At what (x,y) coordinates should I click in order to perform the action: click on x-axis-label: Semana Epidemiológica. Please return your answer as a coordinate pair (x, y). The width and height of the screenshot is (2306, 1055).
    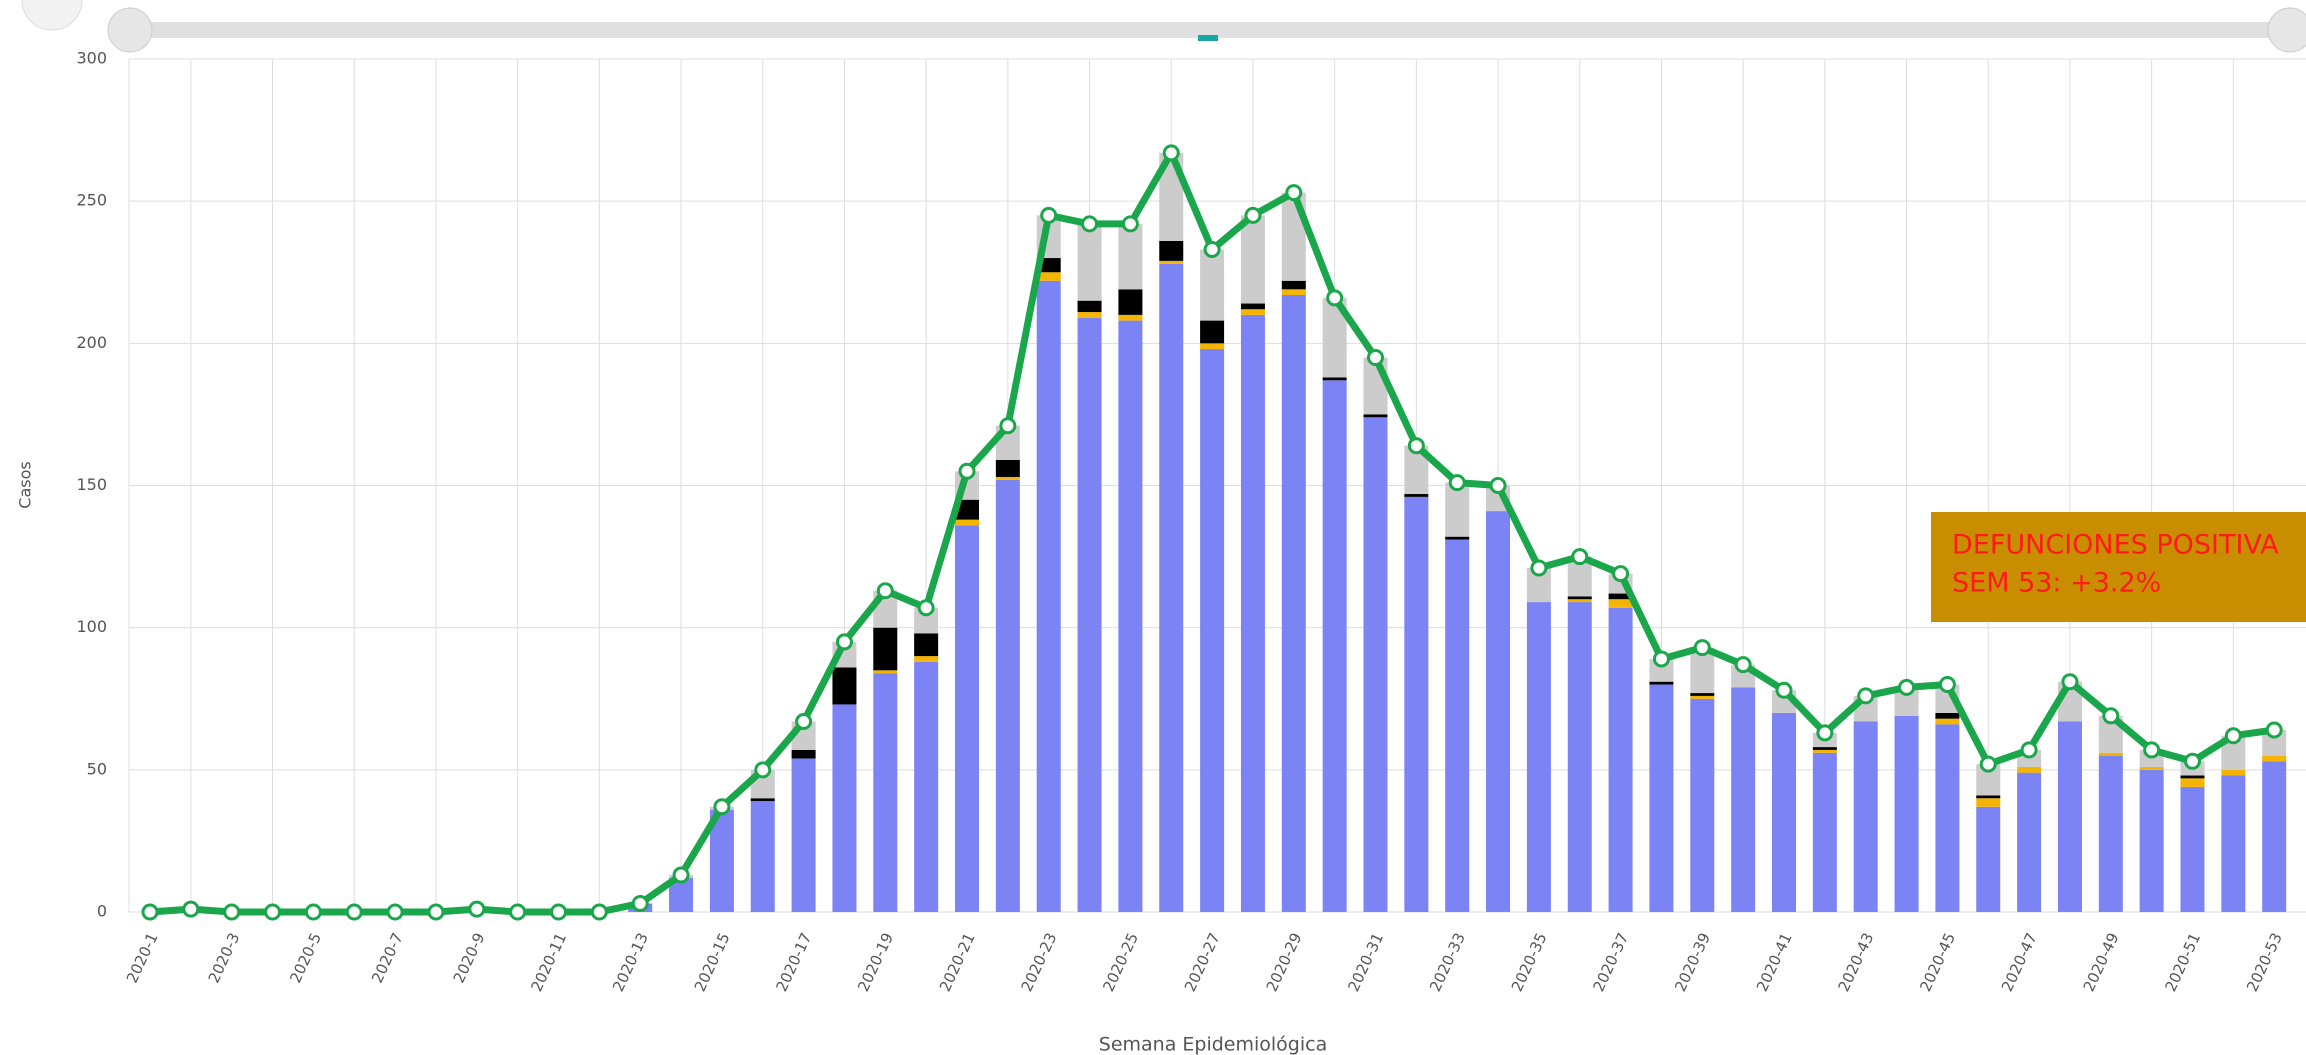
    Looking at the image, I should click on (1213, 1044).